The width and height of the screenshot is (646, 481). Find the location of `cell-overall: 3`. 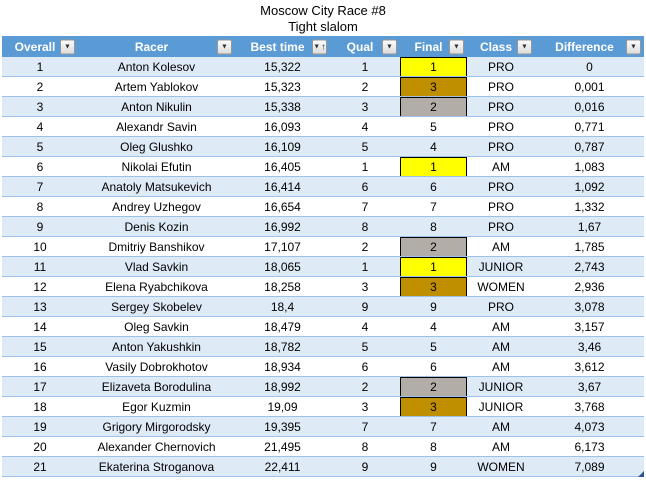

cell-overall: 3 is located at coordinates (40, 106).